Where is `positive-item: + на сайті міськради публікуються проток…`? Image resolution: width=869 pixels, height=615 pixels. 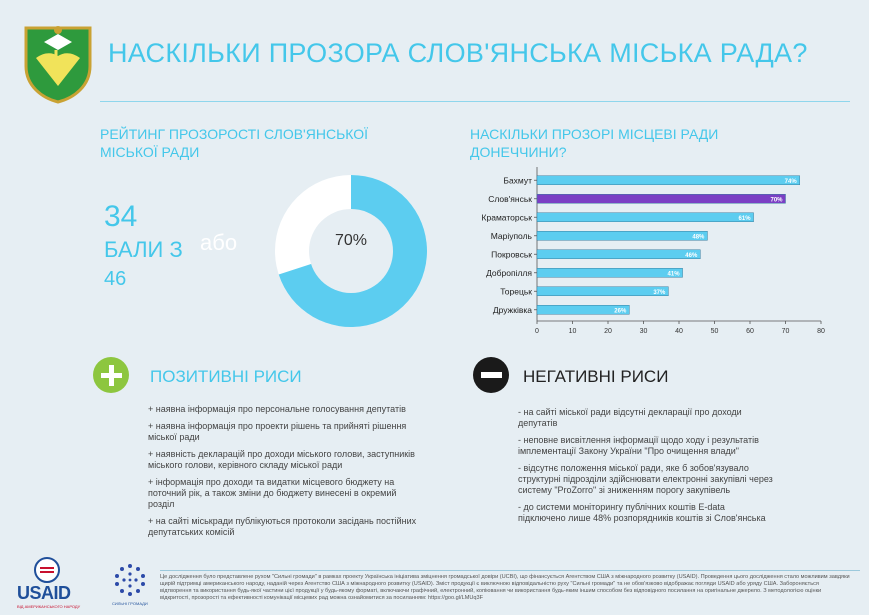
positive-item: + на сайті міськради публікуються проток… is located at coordinates (282, 526).